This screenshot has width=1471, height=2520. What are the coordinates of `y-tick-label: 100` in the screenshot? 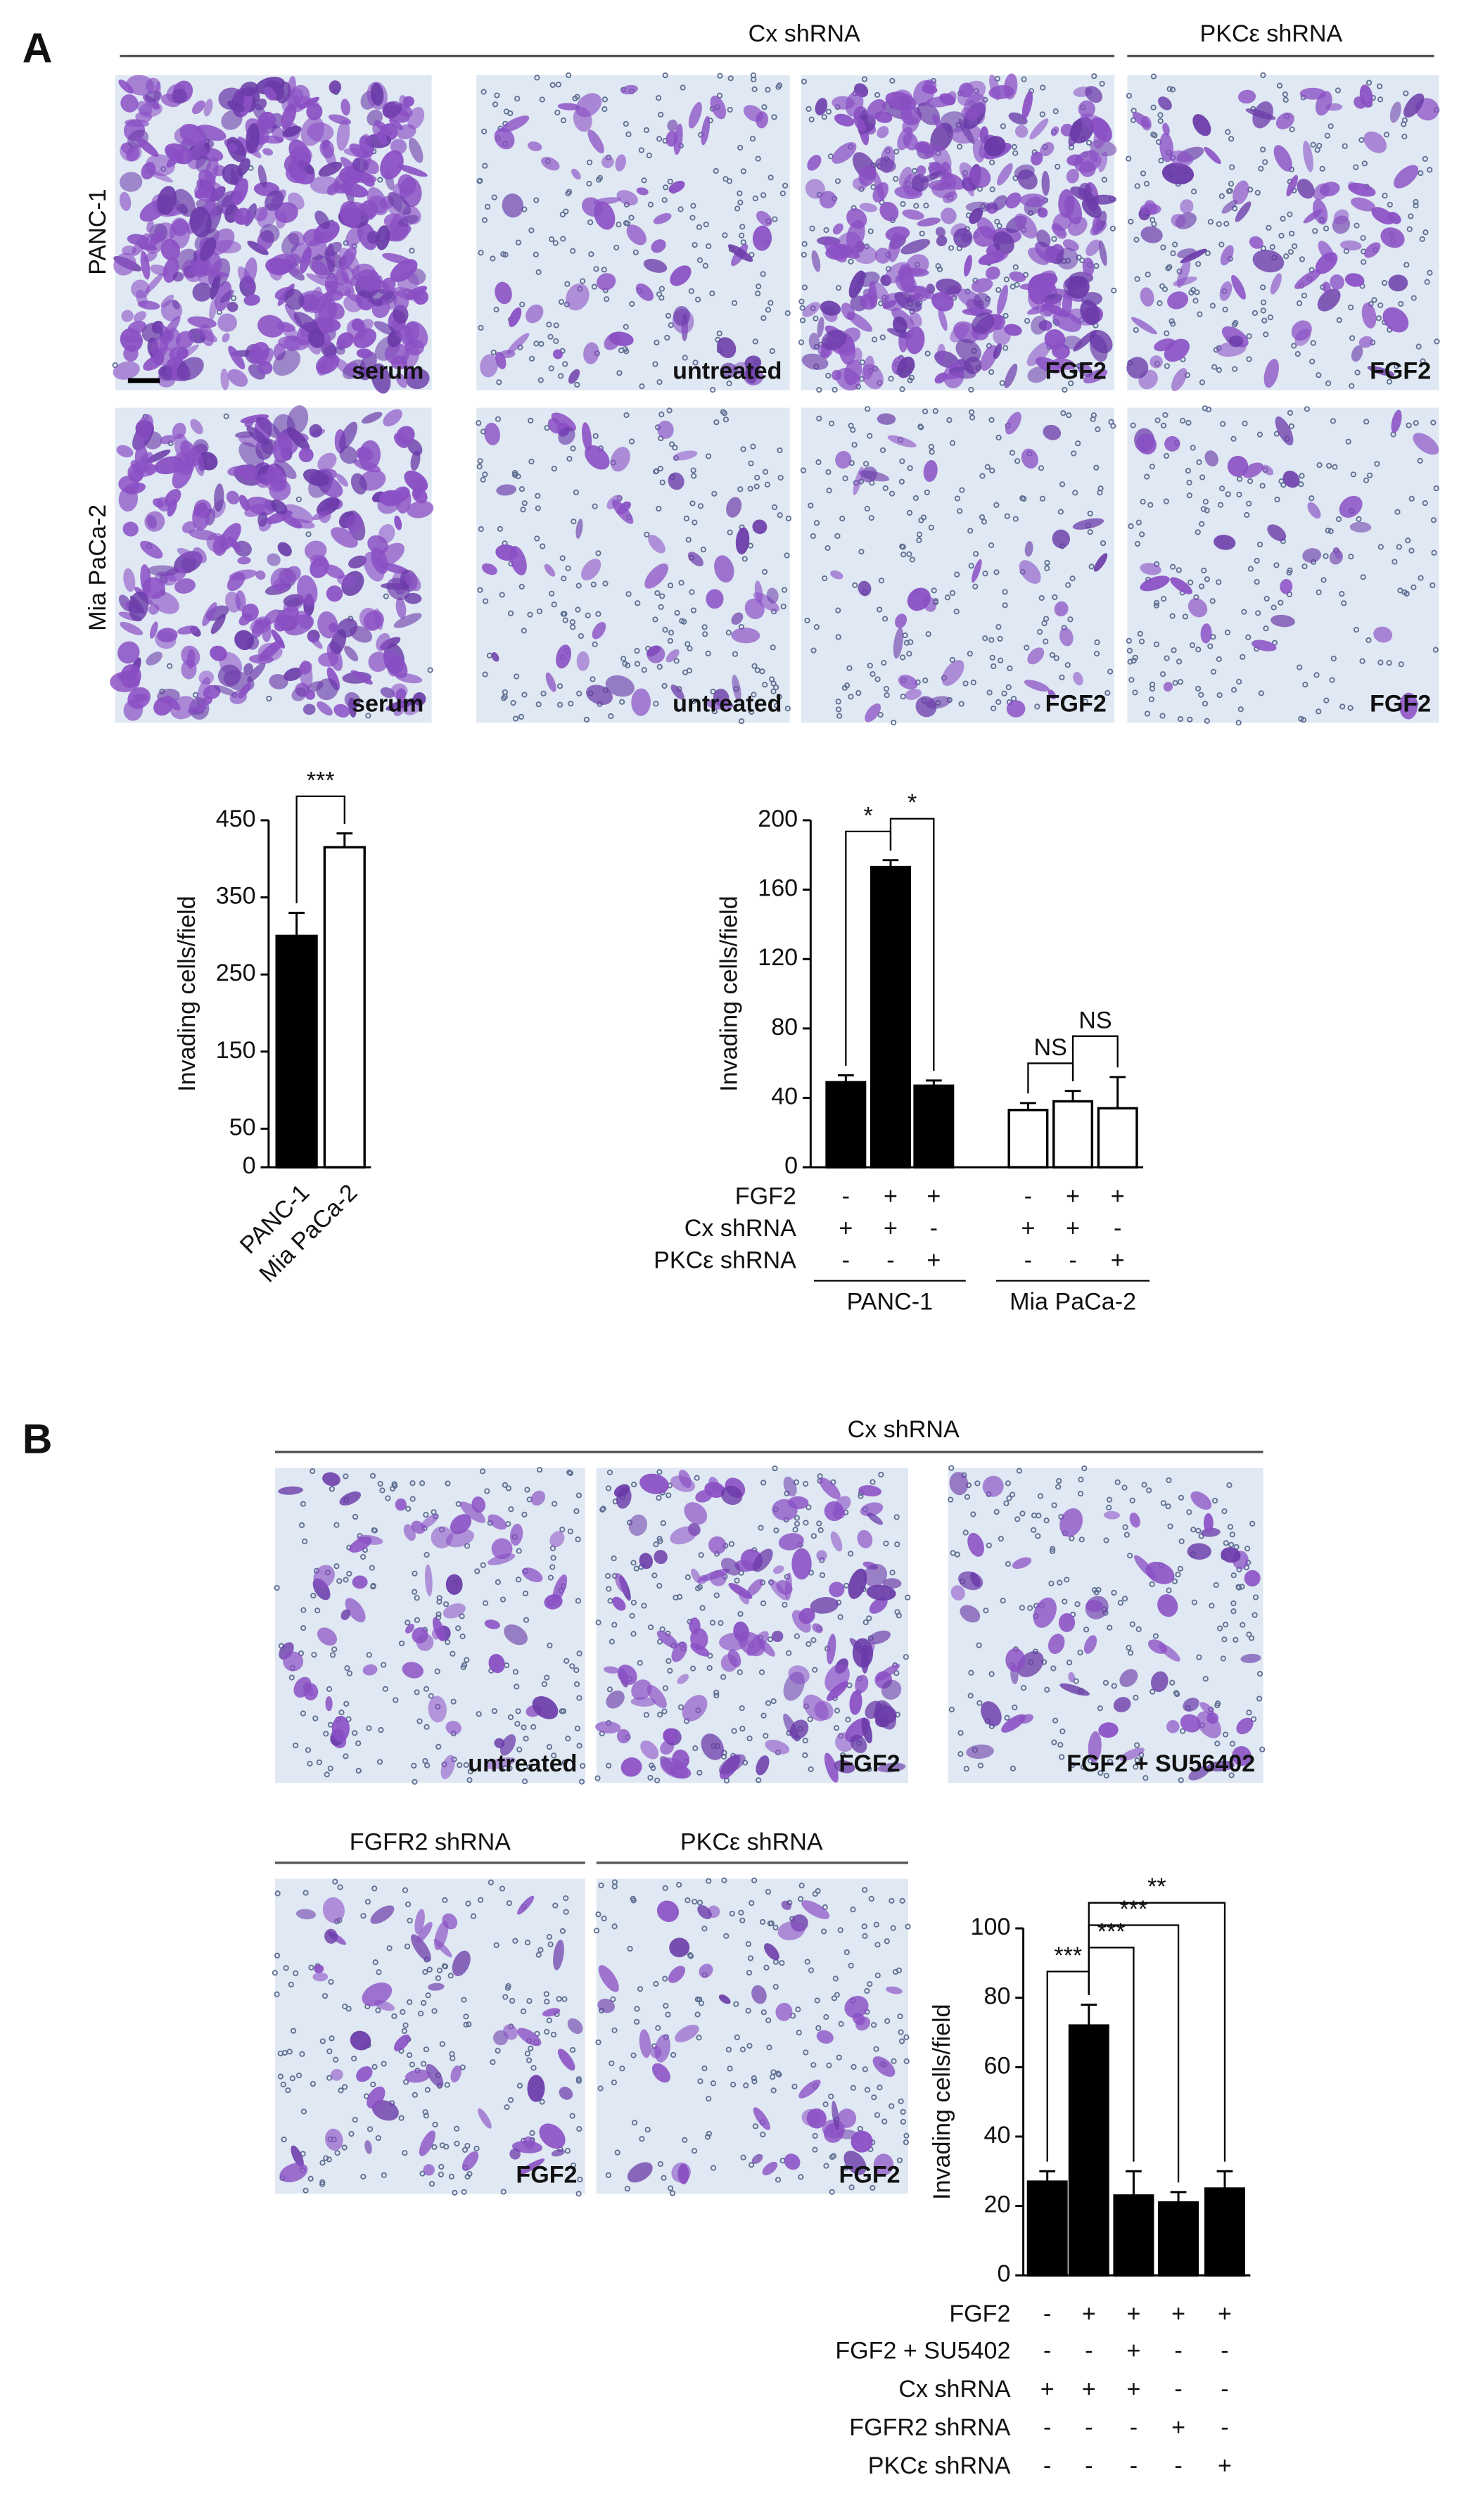 It's located at (991, 1927).